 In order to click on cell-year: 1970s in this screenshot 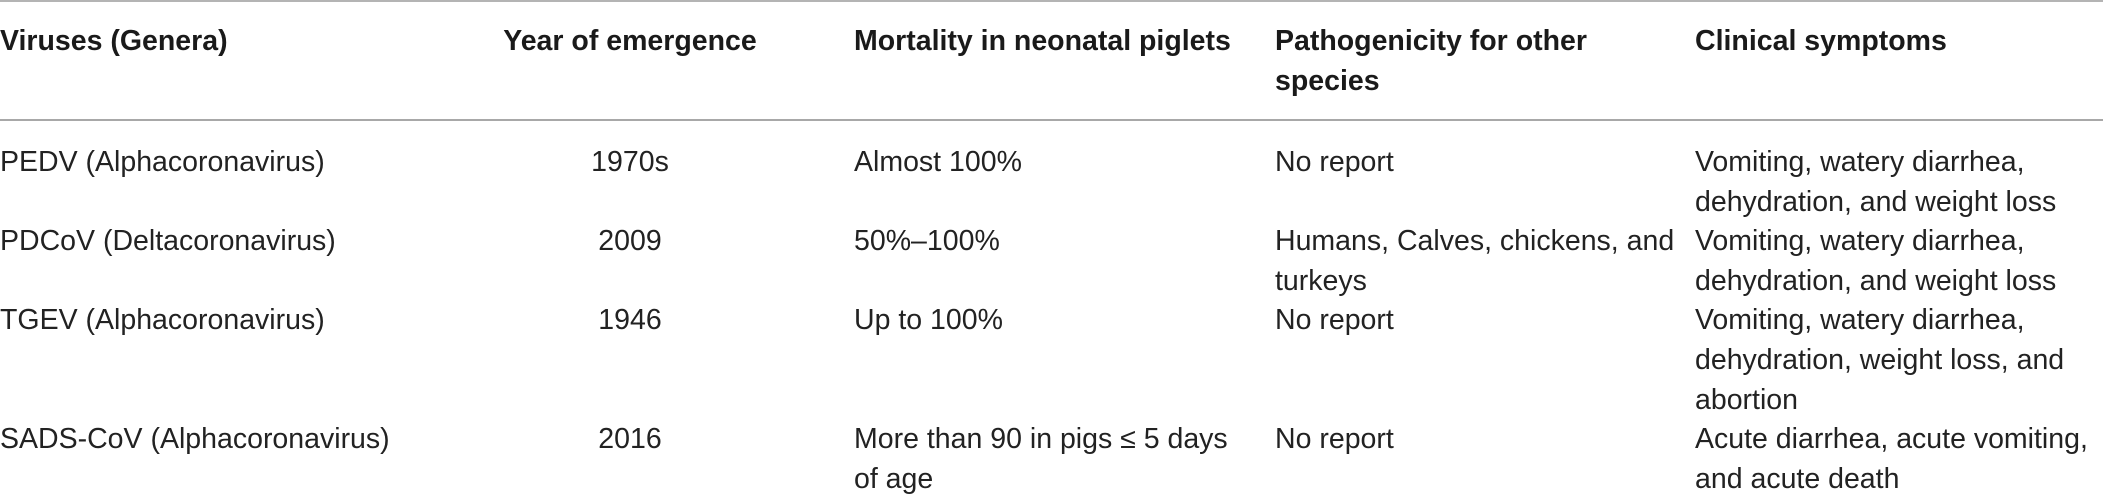, I will do `click(630, 162)`.